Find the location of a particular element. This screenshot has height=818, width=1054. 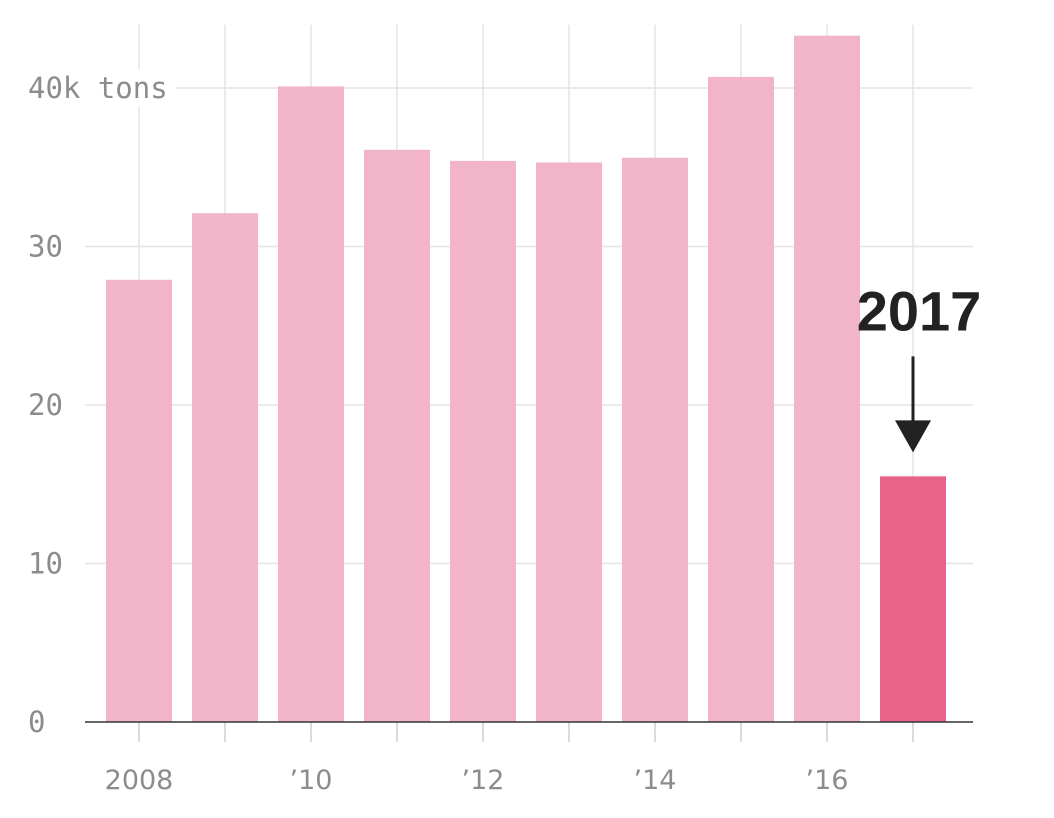

y-tick-label: 10 is located at coordinates (45, 564).